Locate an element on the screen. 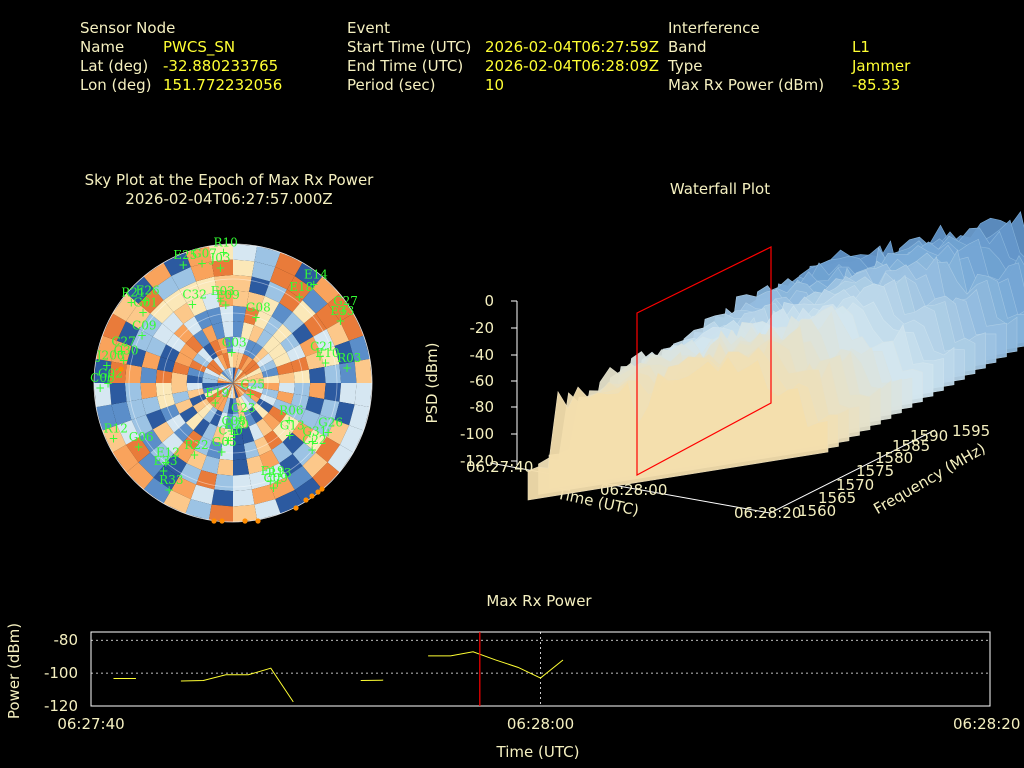 The image size is (1024, 768). satellite-e25: +E25 is located at coordinates (185, 260).